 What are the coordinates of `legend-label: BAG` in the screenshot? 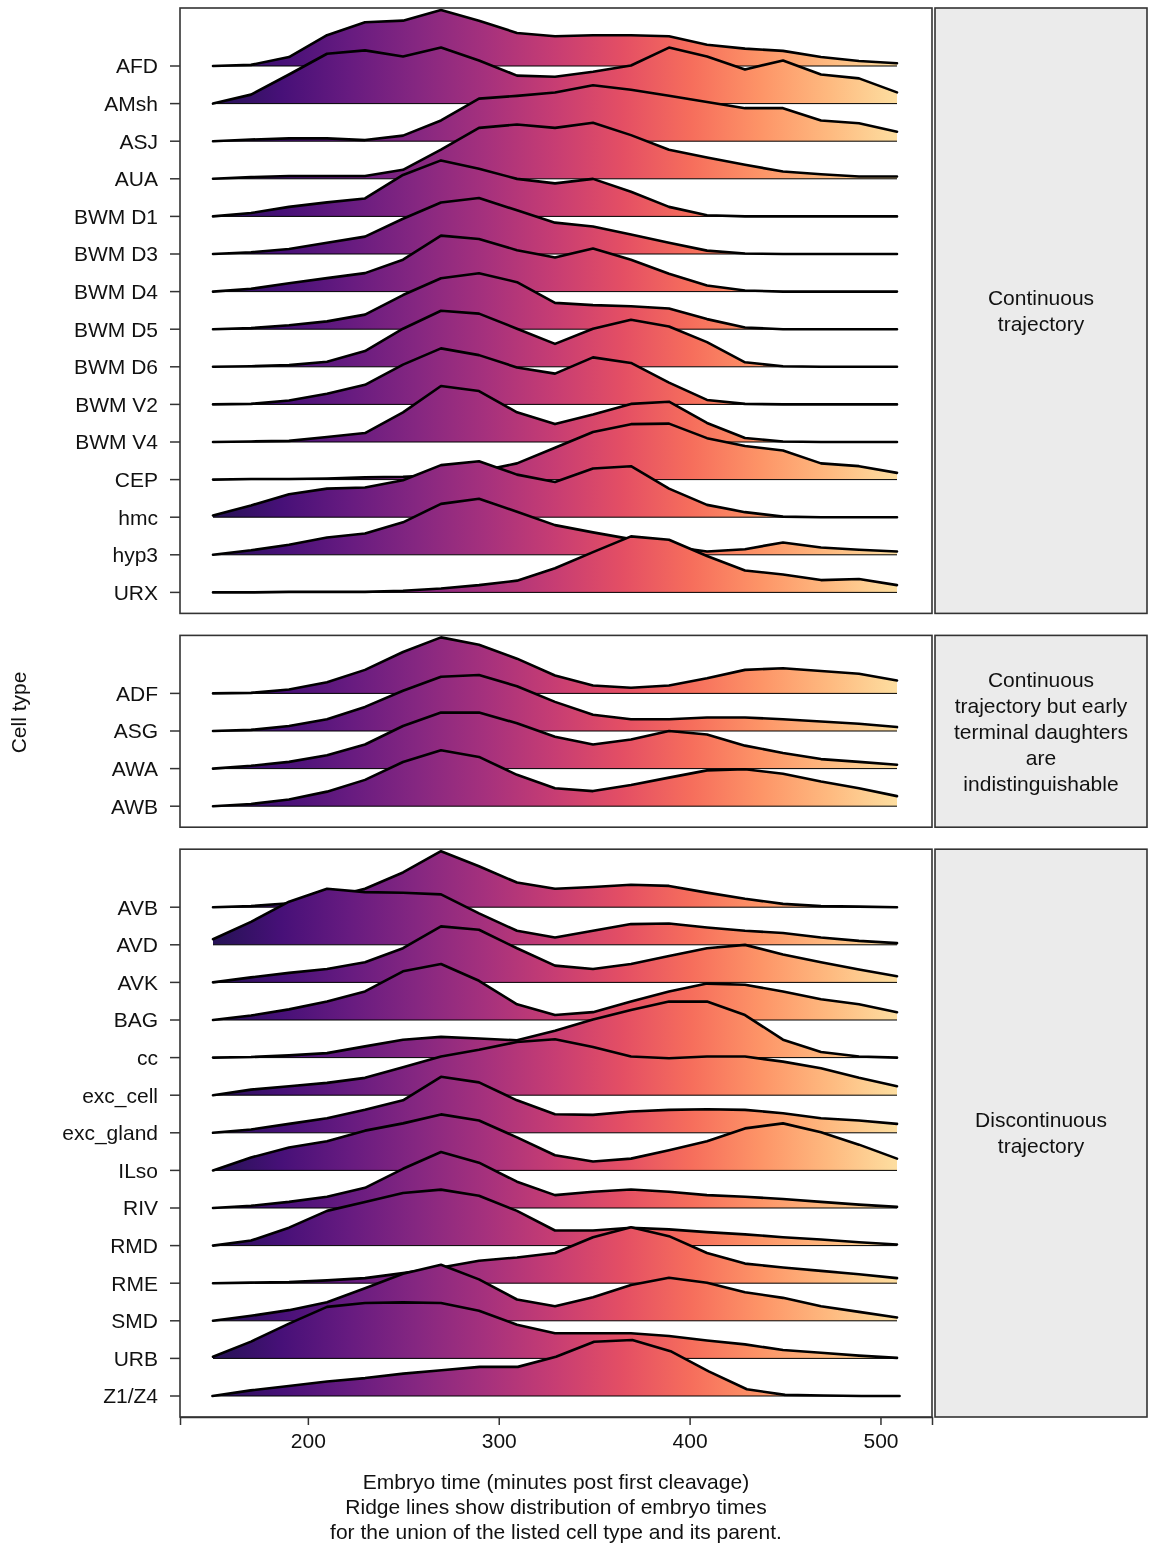 It's located at (135, 1020).